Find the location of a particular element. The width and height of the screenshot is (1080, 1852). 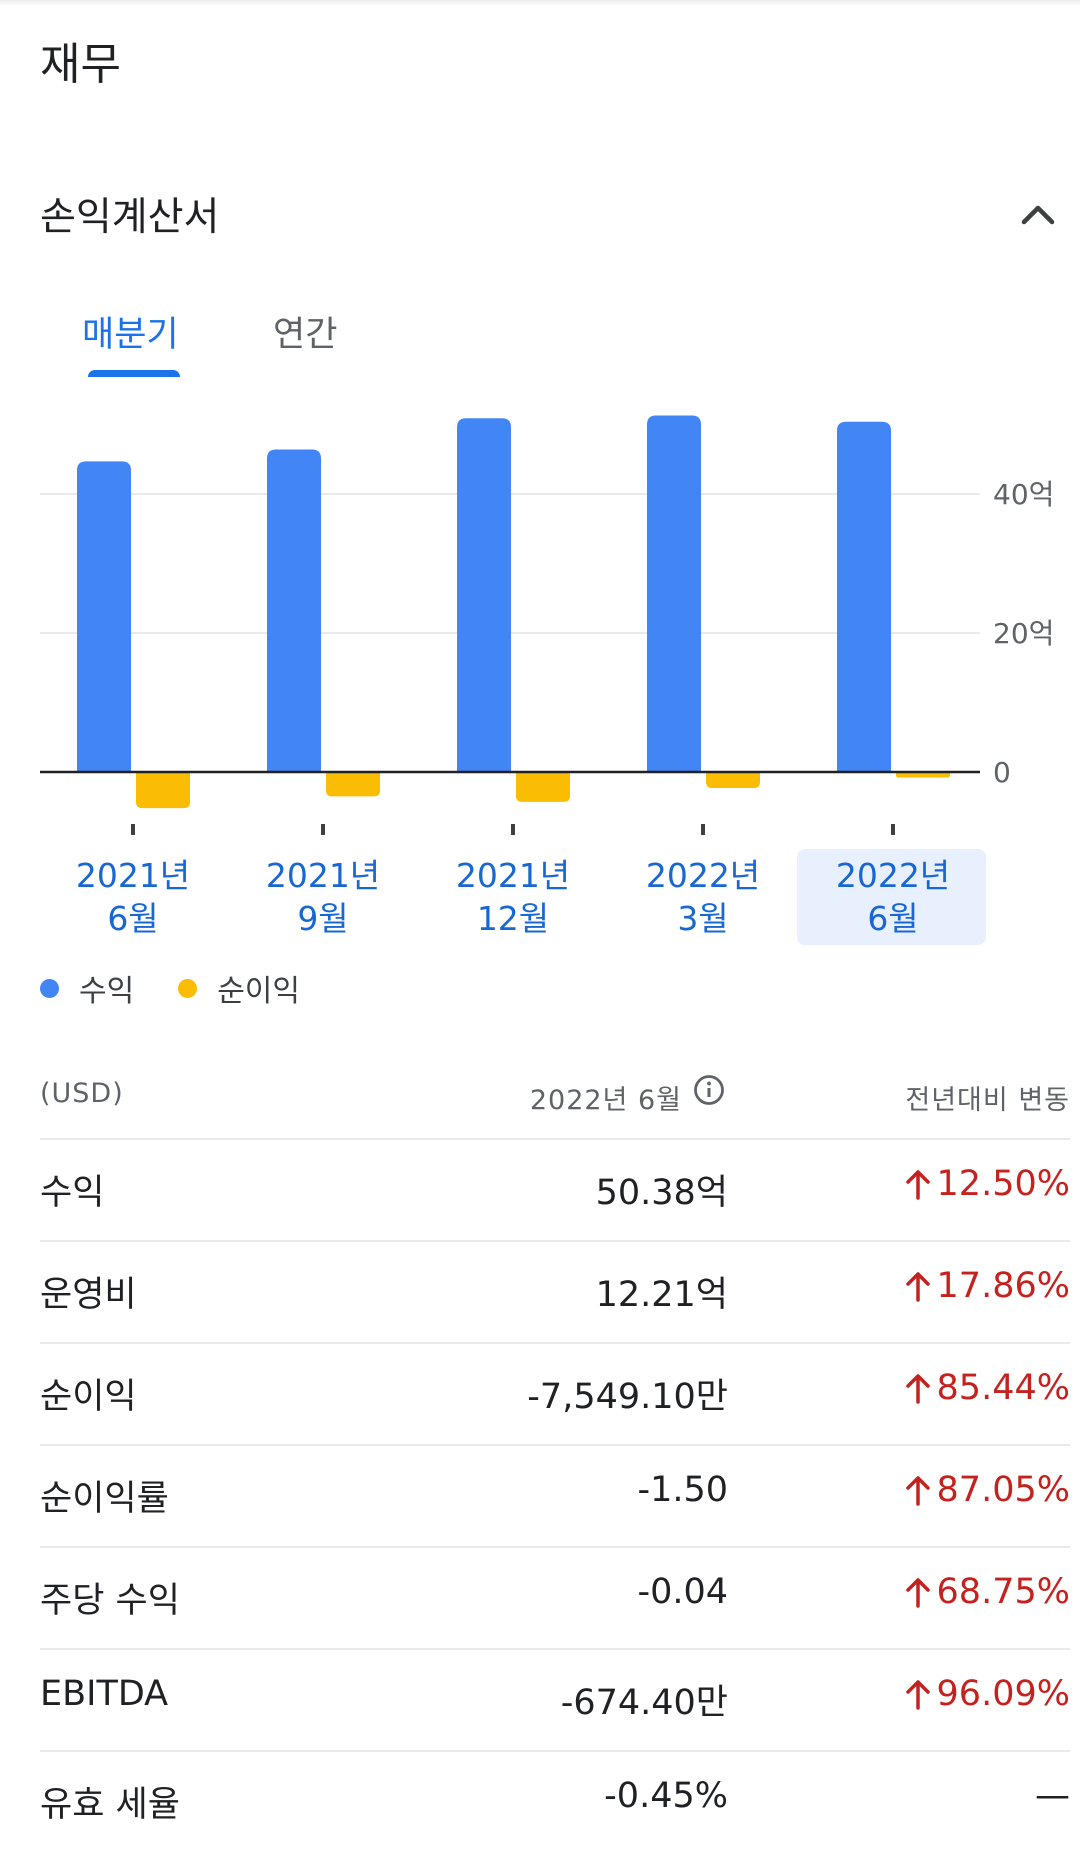

row-value: -0.04 is located at coordinates (682, 1592).